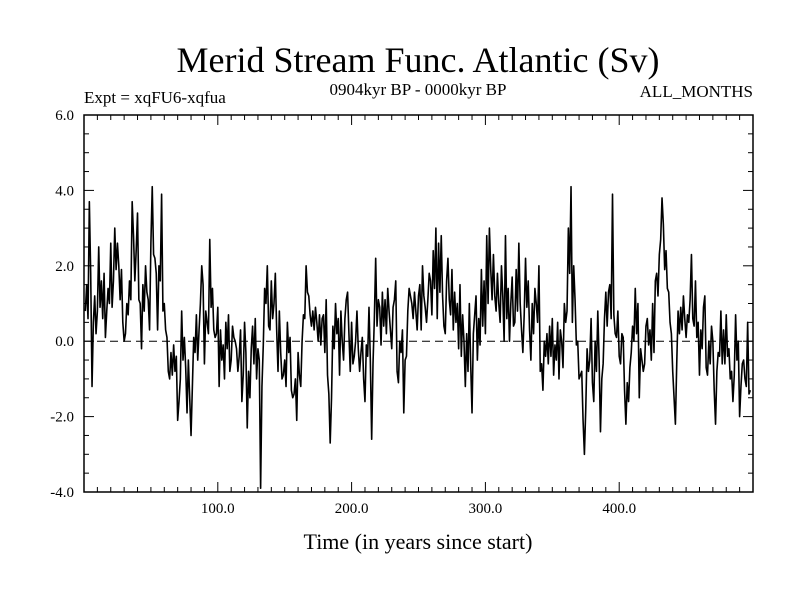 The image size is (800, 600). I want to click on months-label: ALL_MONTHS, so click(696, 91).